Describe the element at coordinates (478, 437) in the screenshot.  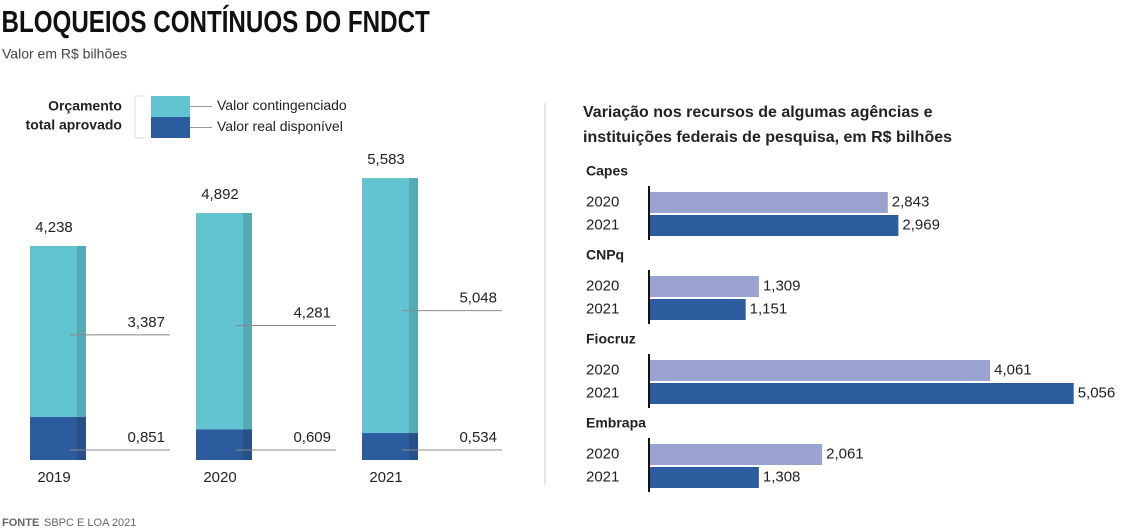
I see `value-label: 0,534` at that location.